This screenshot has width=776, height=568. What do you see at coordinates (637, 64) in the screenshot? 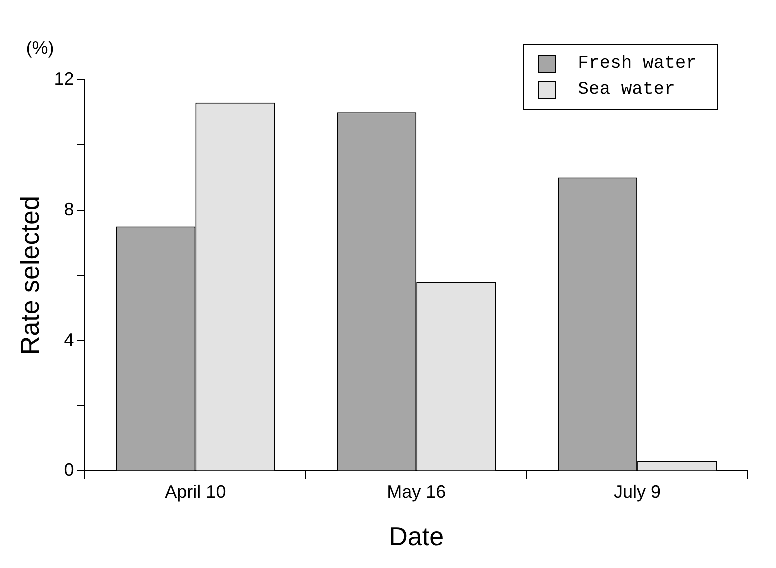
I see `legend-label: Fresh water` at bounding box center [637, 64].